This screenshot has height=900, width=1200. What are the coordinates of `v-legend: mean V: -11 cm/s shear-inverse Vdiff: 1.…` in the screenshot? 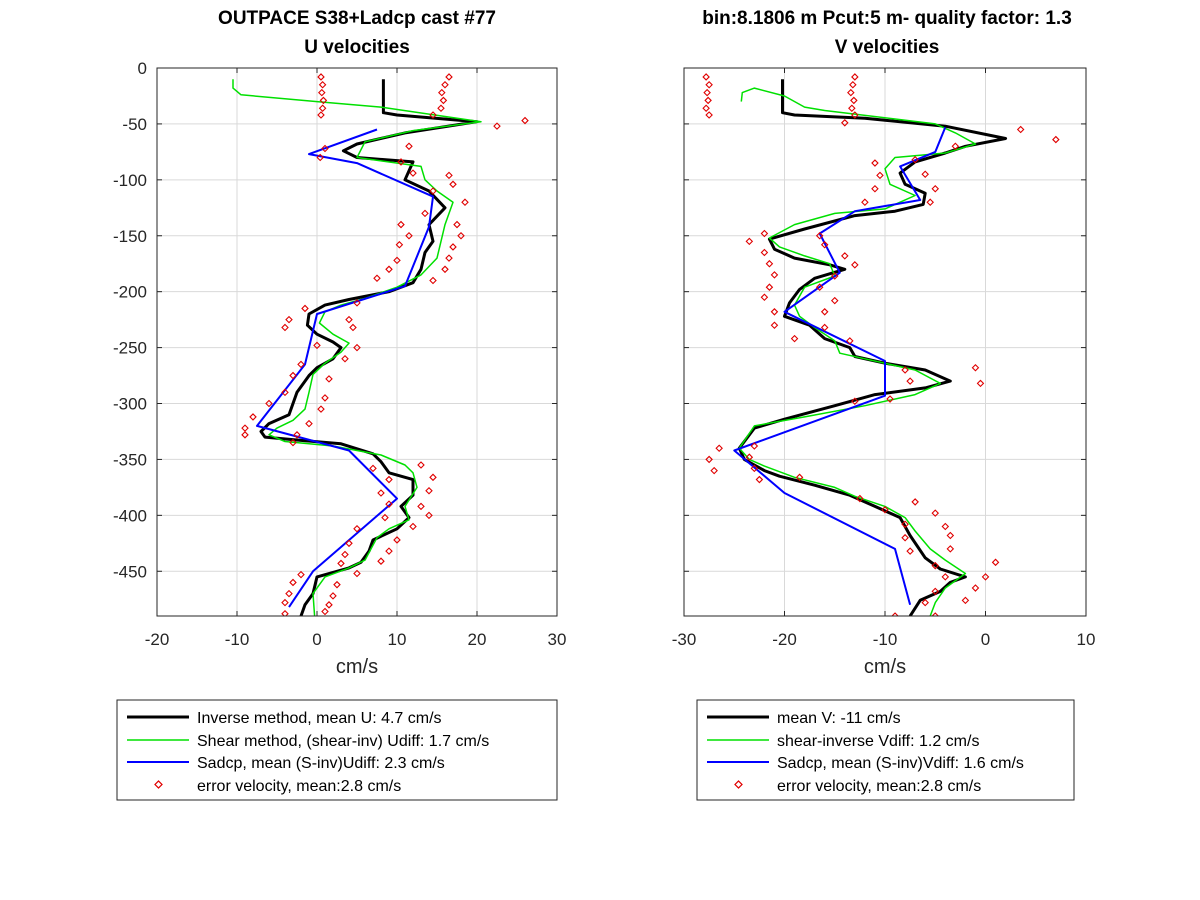 It's located at (885, 750).